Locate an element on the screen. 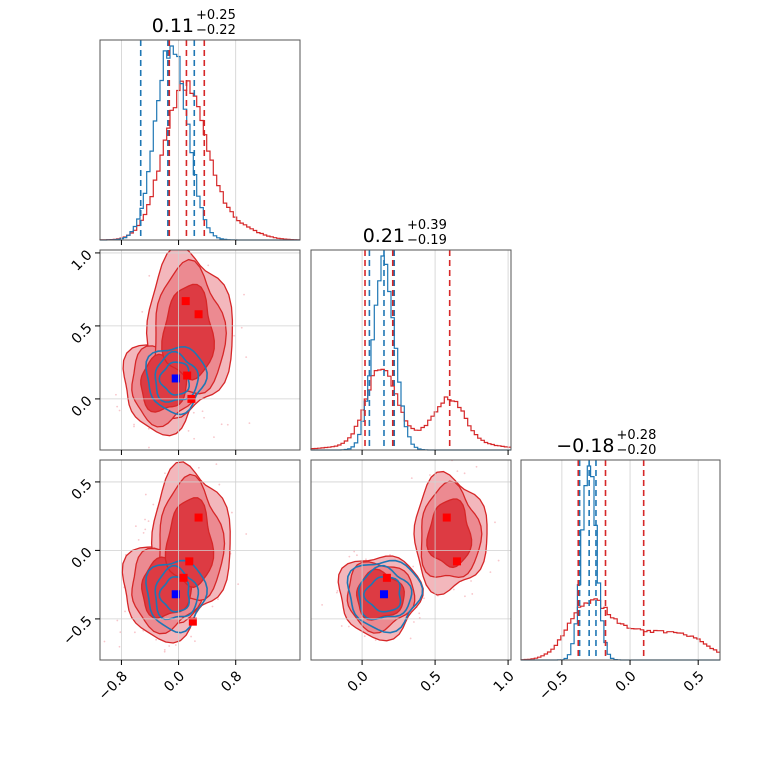  title-value-1: 0.21 is located at coordinates (384, 236).